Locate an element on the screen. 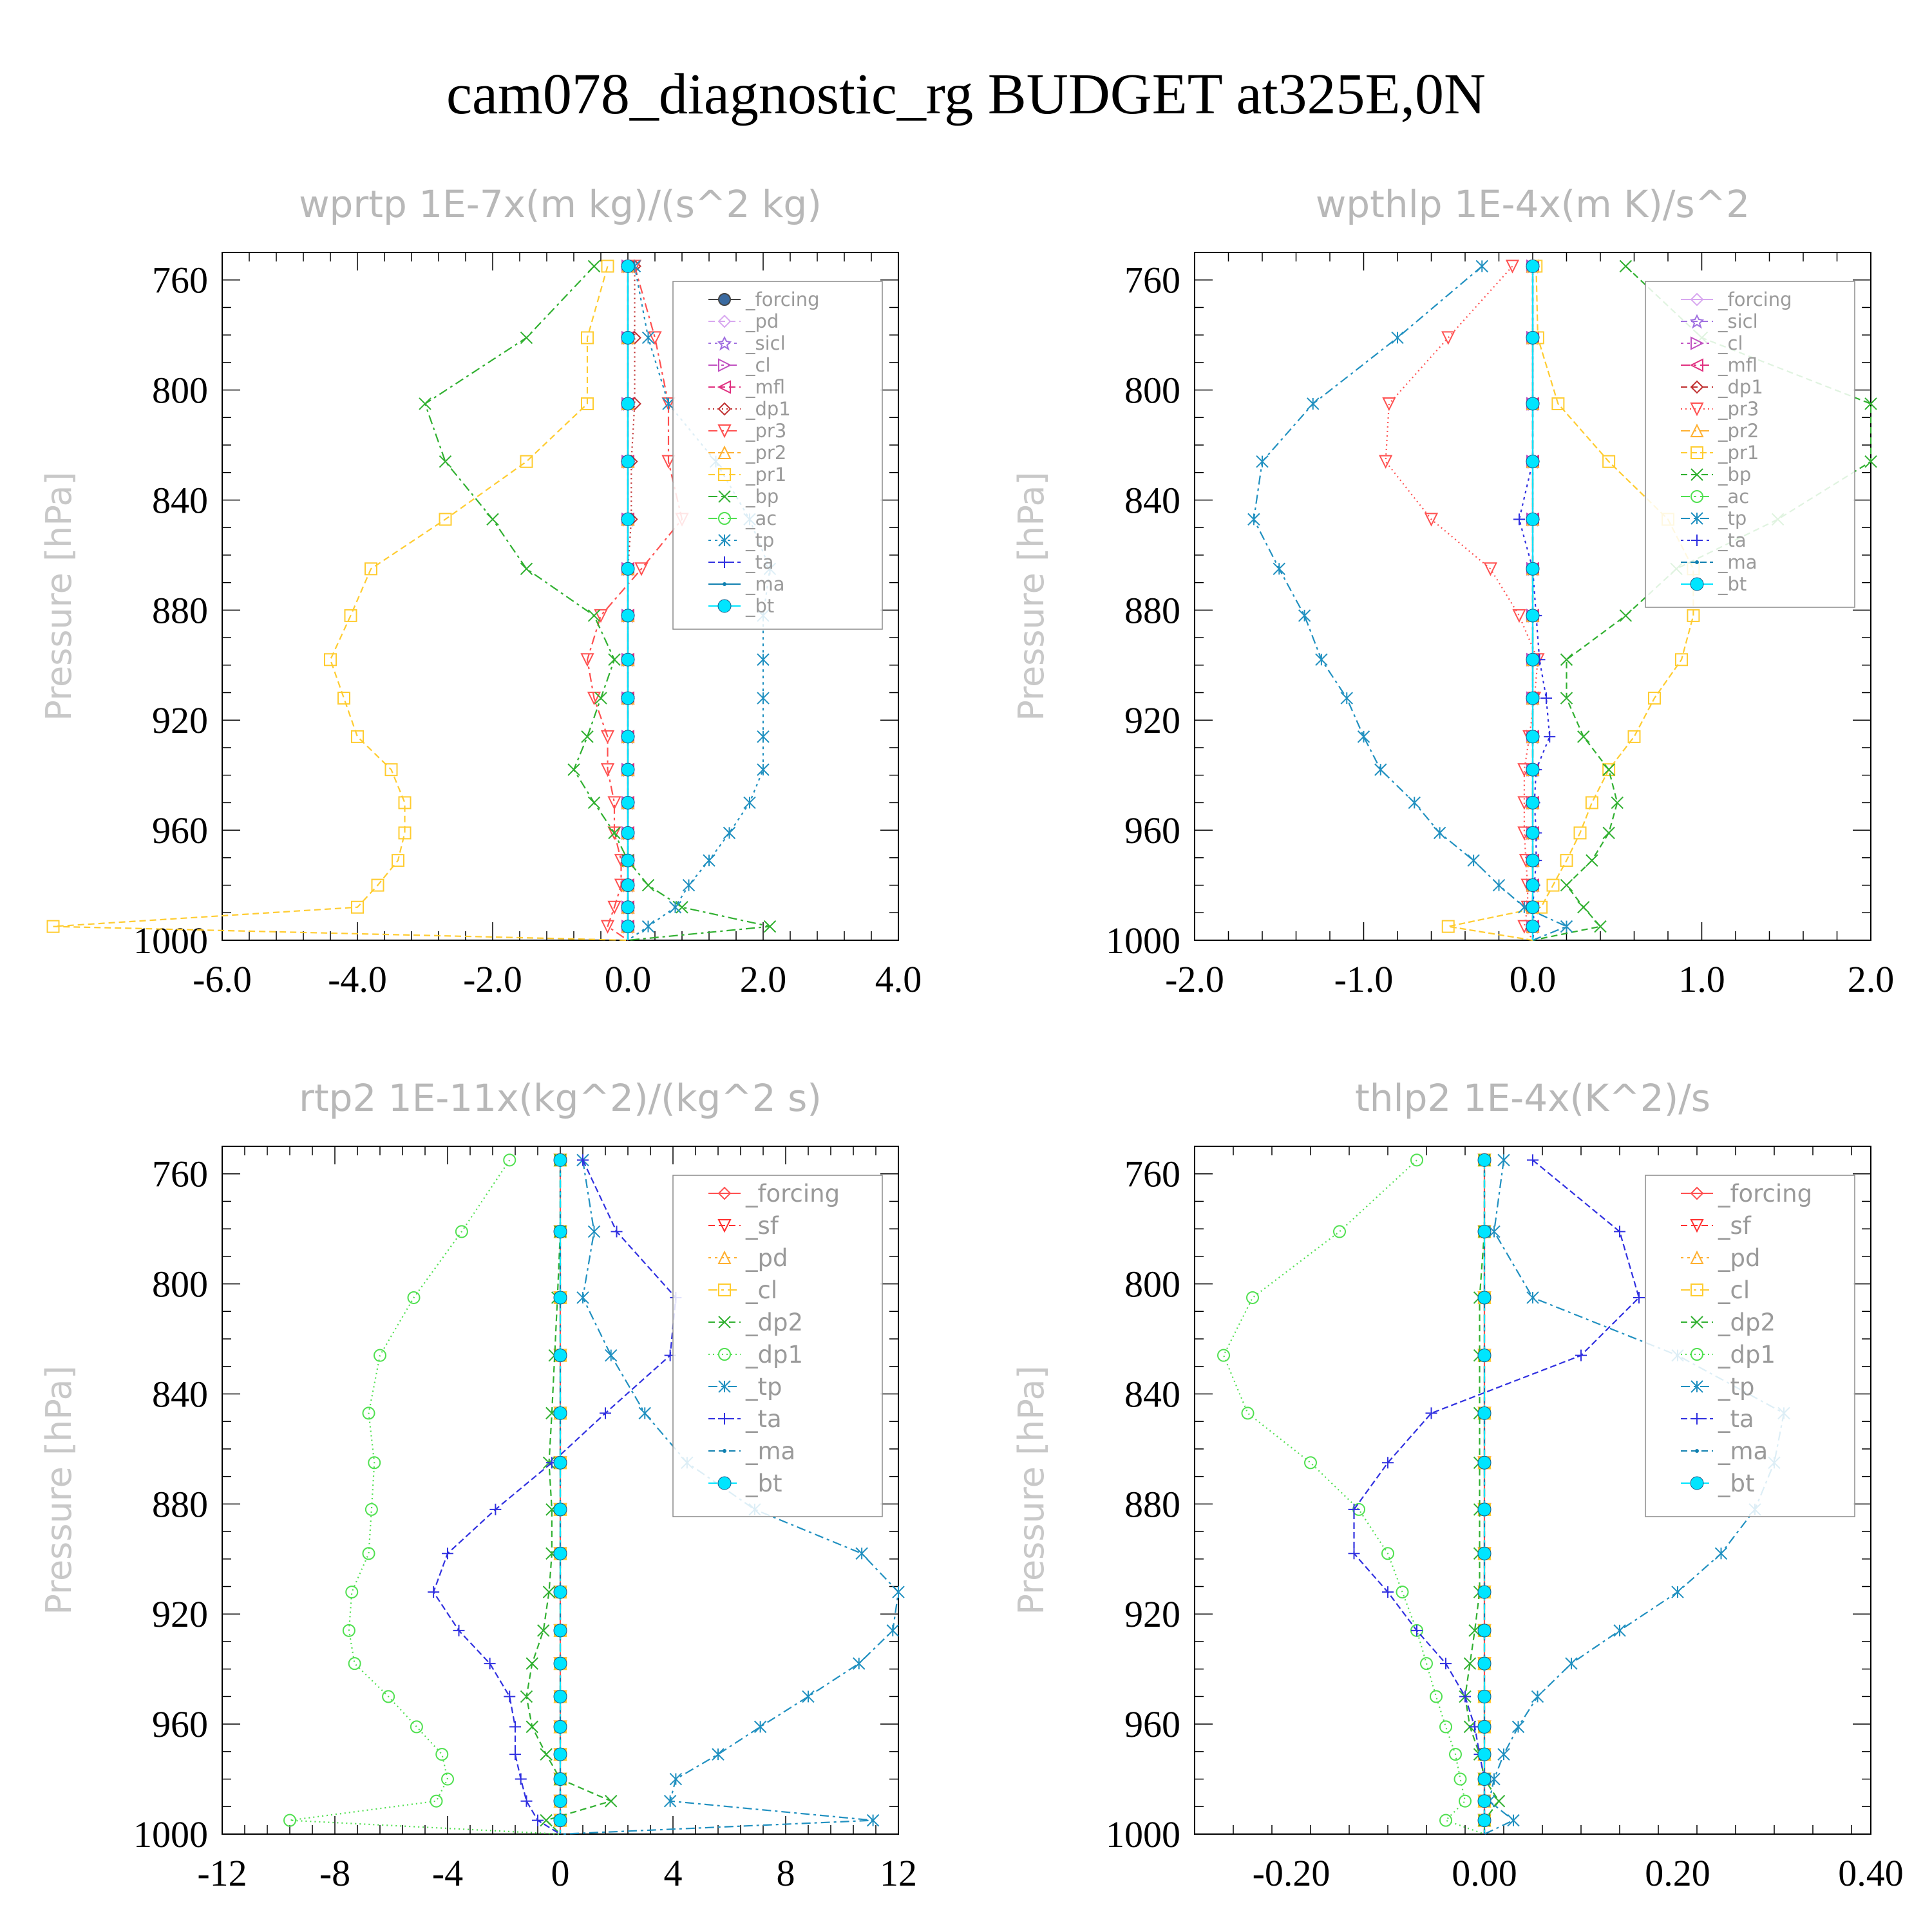 Image resolution: width=1932 pixels, height=1932 pixels. legend-box is located at coordinates (1750, 445).